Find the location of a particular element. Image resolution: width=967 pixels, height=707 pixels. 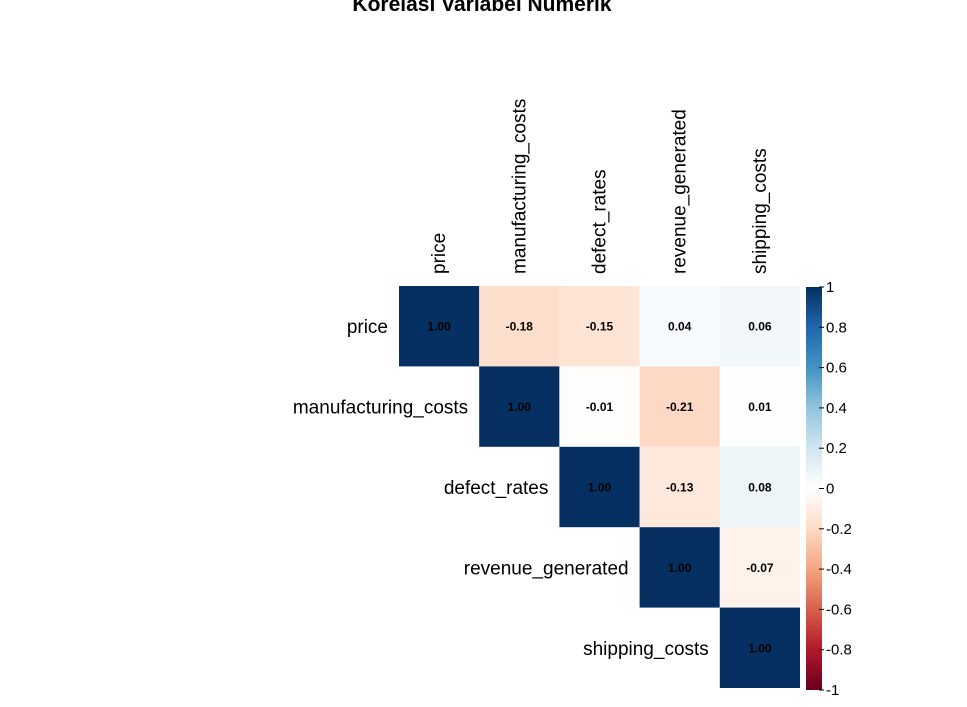

color-legend: 1 0.8 0.6 0.4 0.2 0 -0.2 -0.4 -0.6 -0.8 -1 is located at coordinates (829, 489).